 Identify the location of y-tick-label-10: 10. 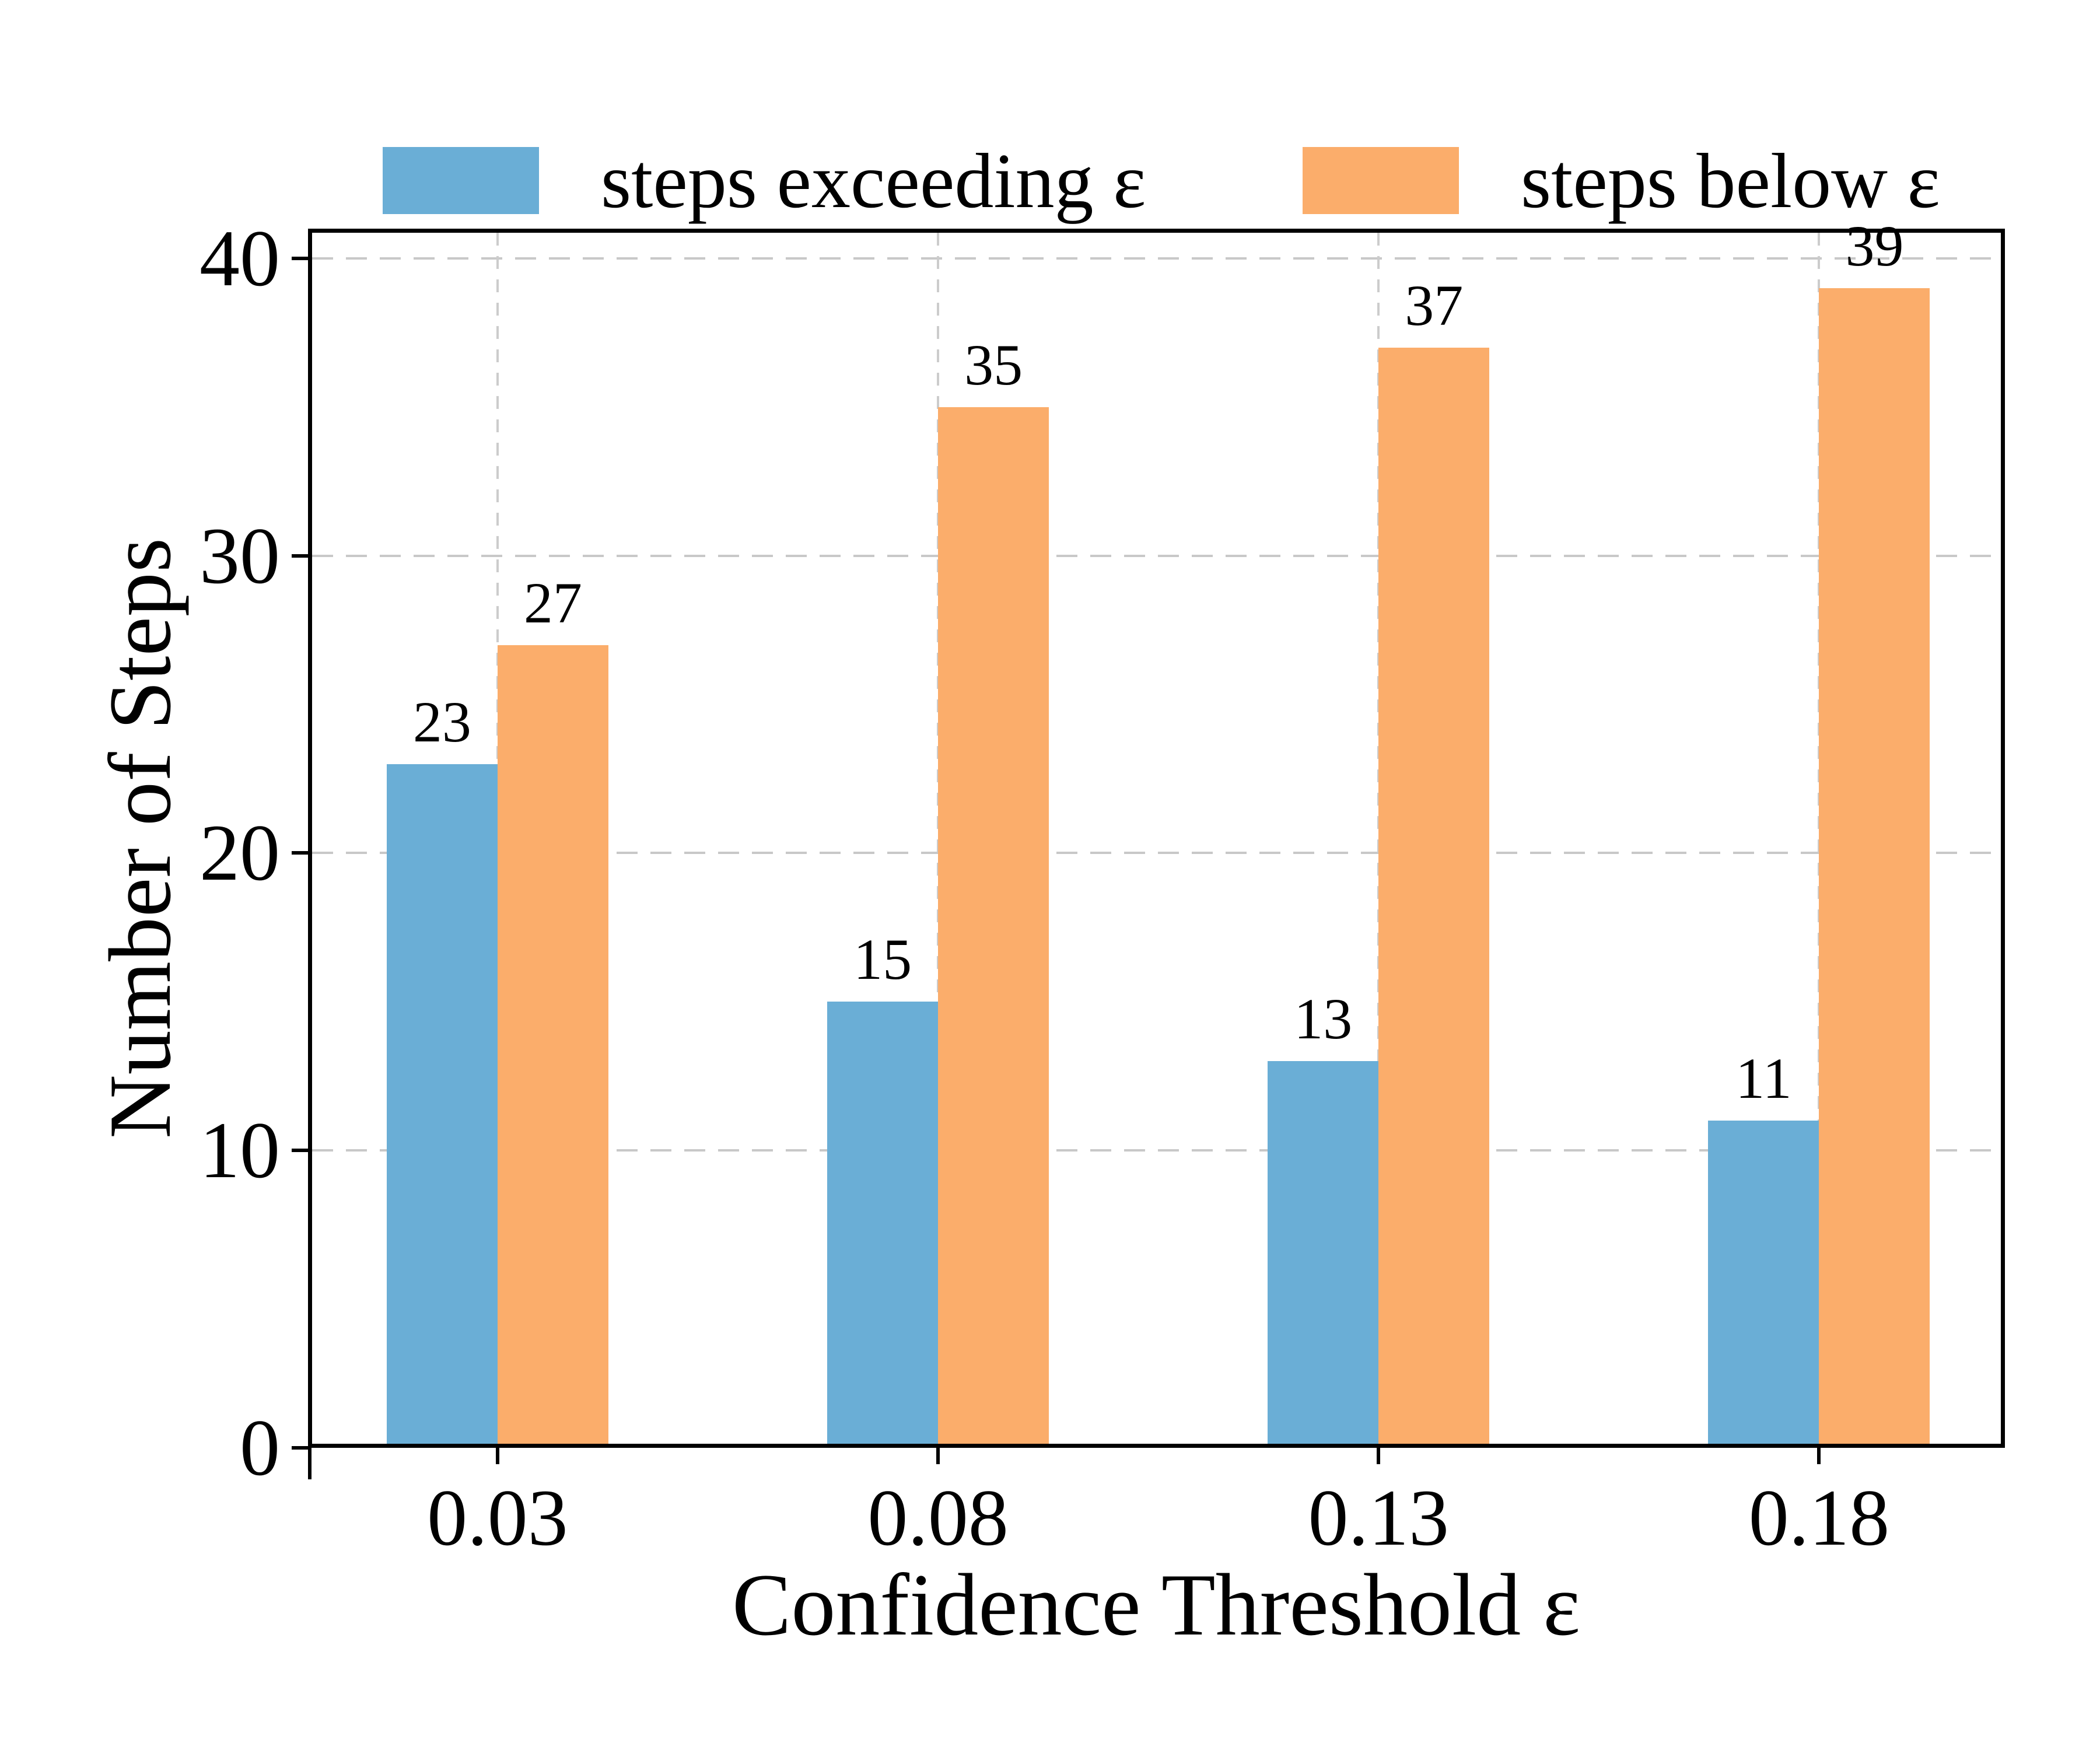
(240, 1150).